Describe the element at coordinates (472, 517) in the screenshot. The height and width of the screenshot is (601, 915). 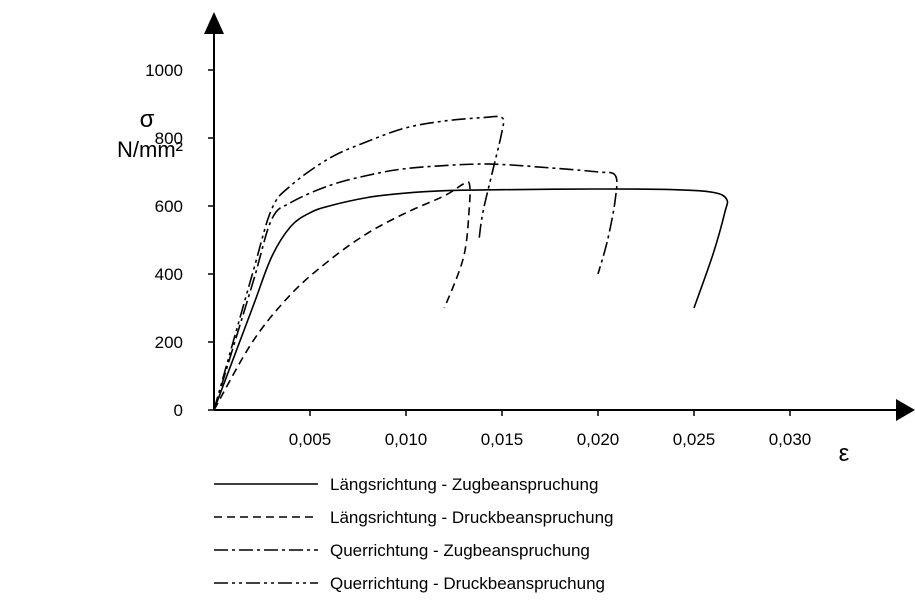
I see `legend-label-2: Längsrichtung - Druckbeanspruchung` at that location.